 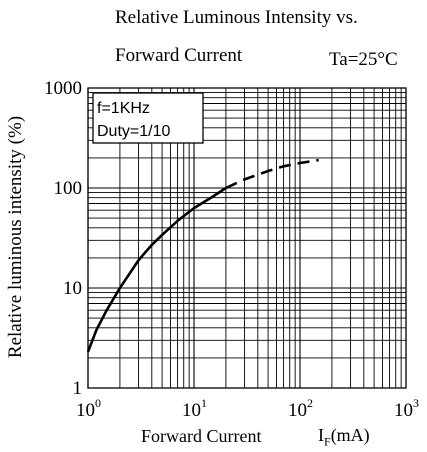 I want to click on x-tick-labels: 10⁰ 10¹ 10² 10³, so click(x=247, y=408).